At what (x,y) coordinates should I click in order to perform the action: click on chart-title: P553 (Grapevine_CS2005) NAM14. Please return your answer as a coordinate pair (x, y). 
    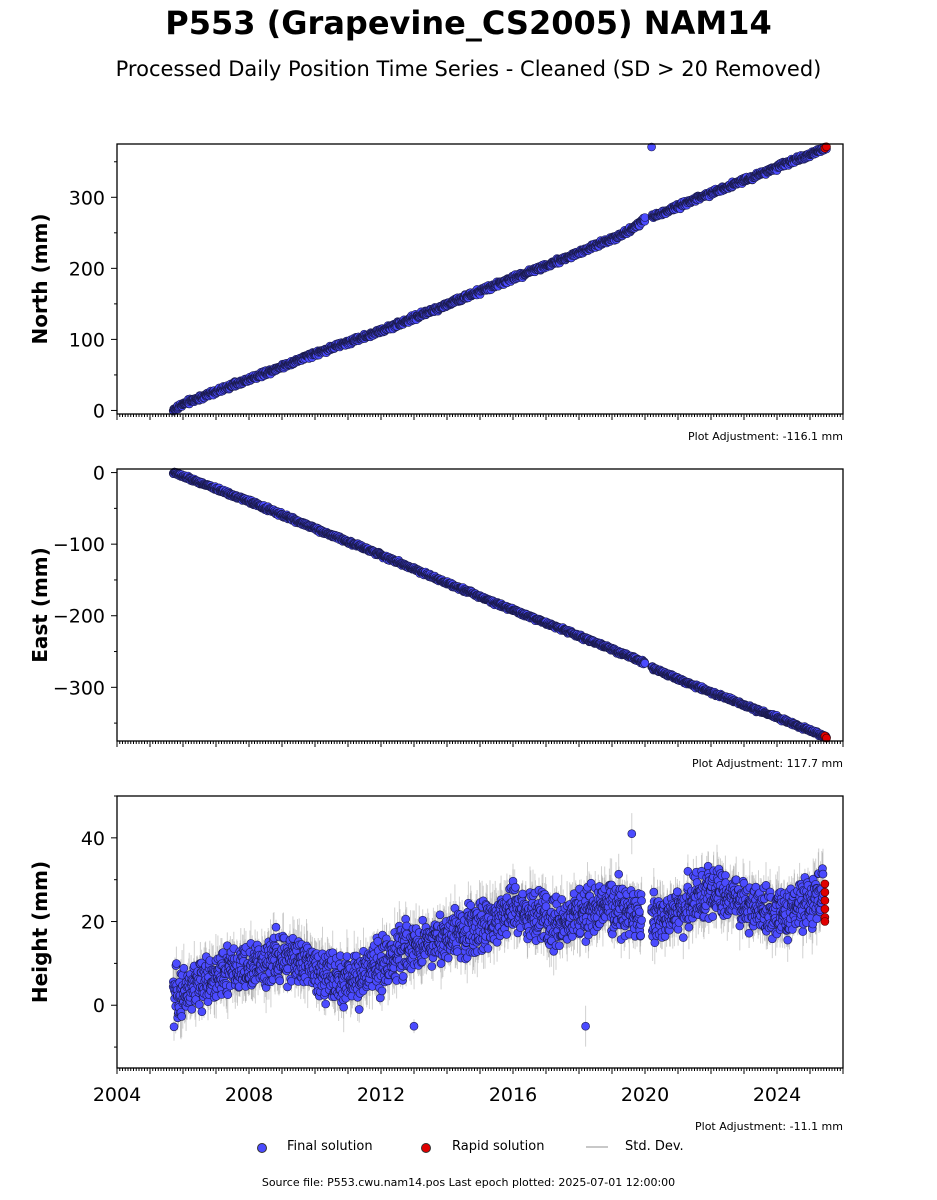
    Looking at the image, I should click on (468, 23).